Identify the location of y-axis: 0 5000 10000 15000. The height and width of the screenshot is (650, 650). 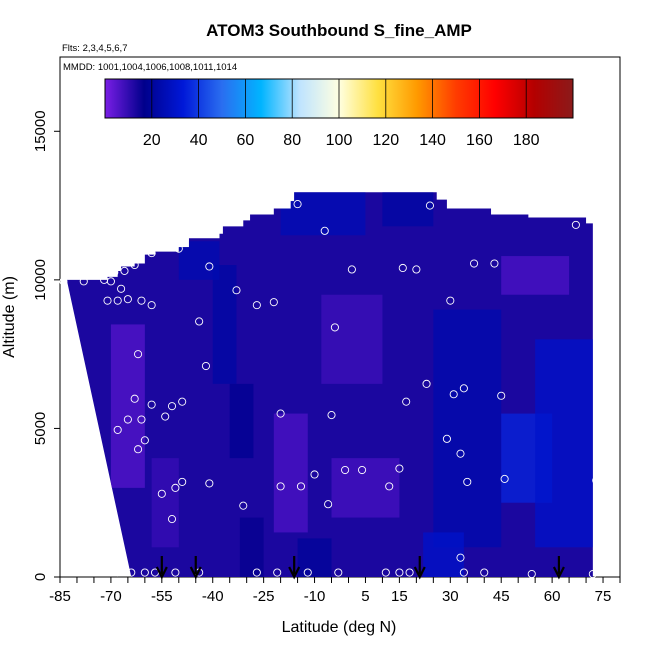
(46, 345).